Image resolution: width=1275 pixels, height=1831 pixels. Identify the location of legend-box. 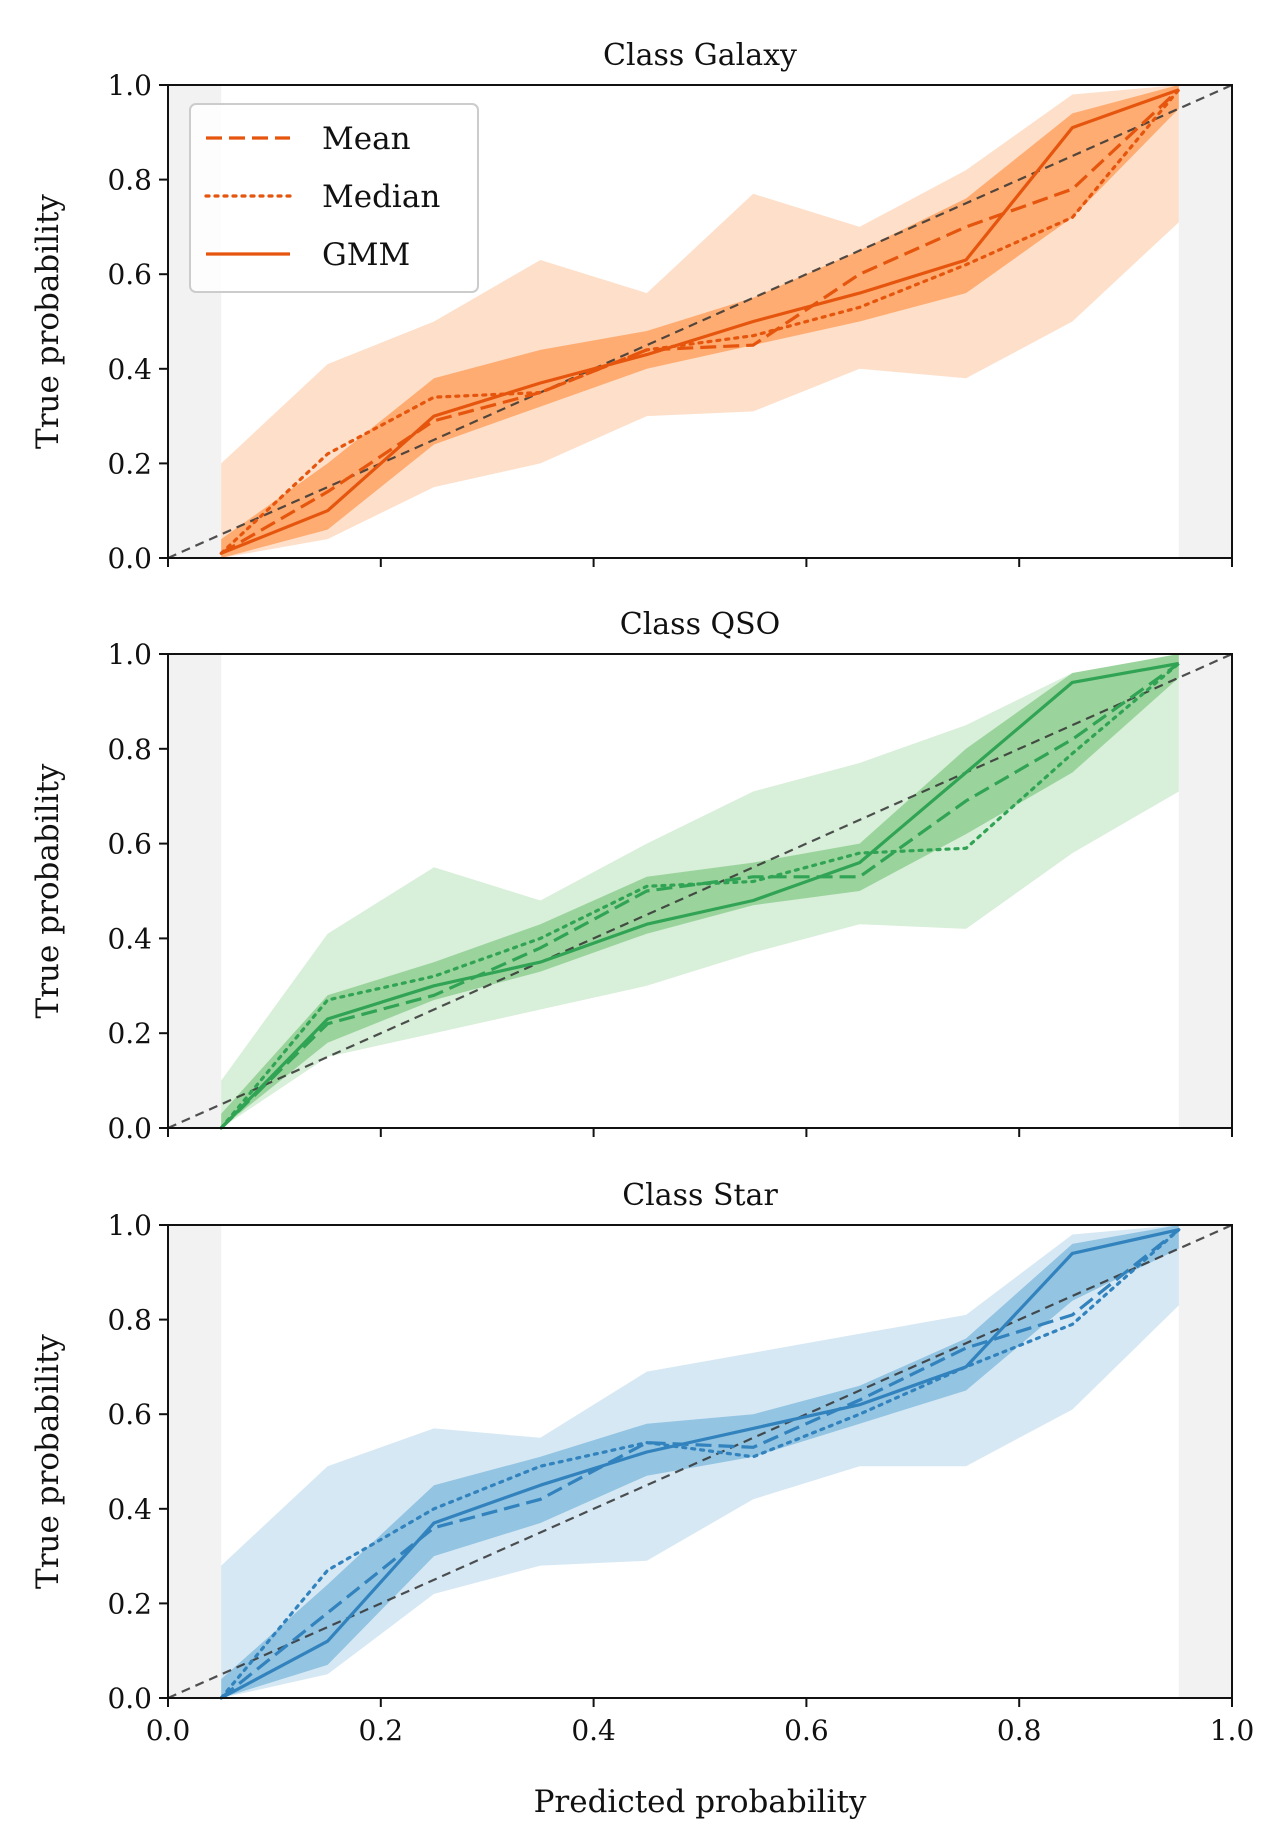
(334, 198).